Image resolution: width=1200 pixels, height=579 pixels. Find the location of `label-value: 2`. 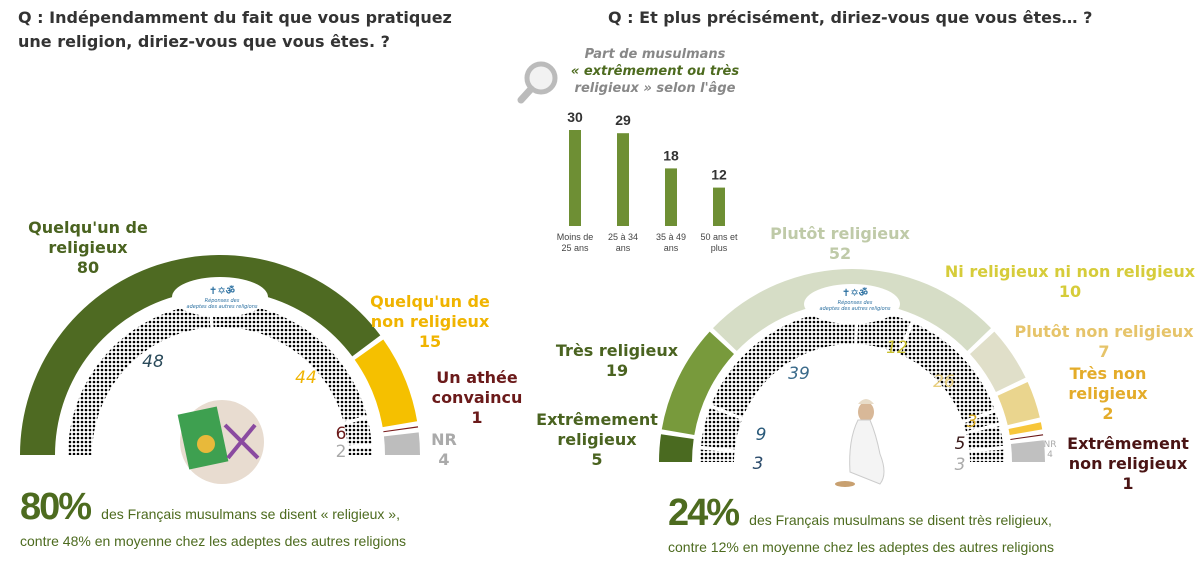

label-value: 2 is located at coordinates (1108, 413).